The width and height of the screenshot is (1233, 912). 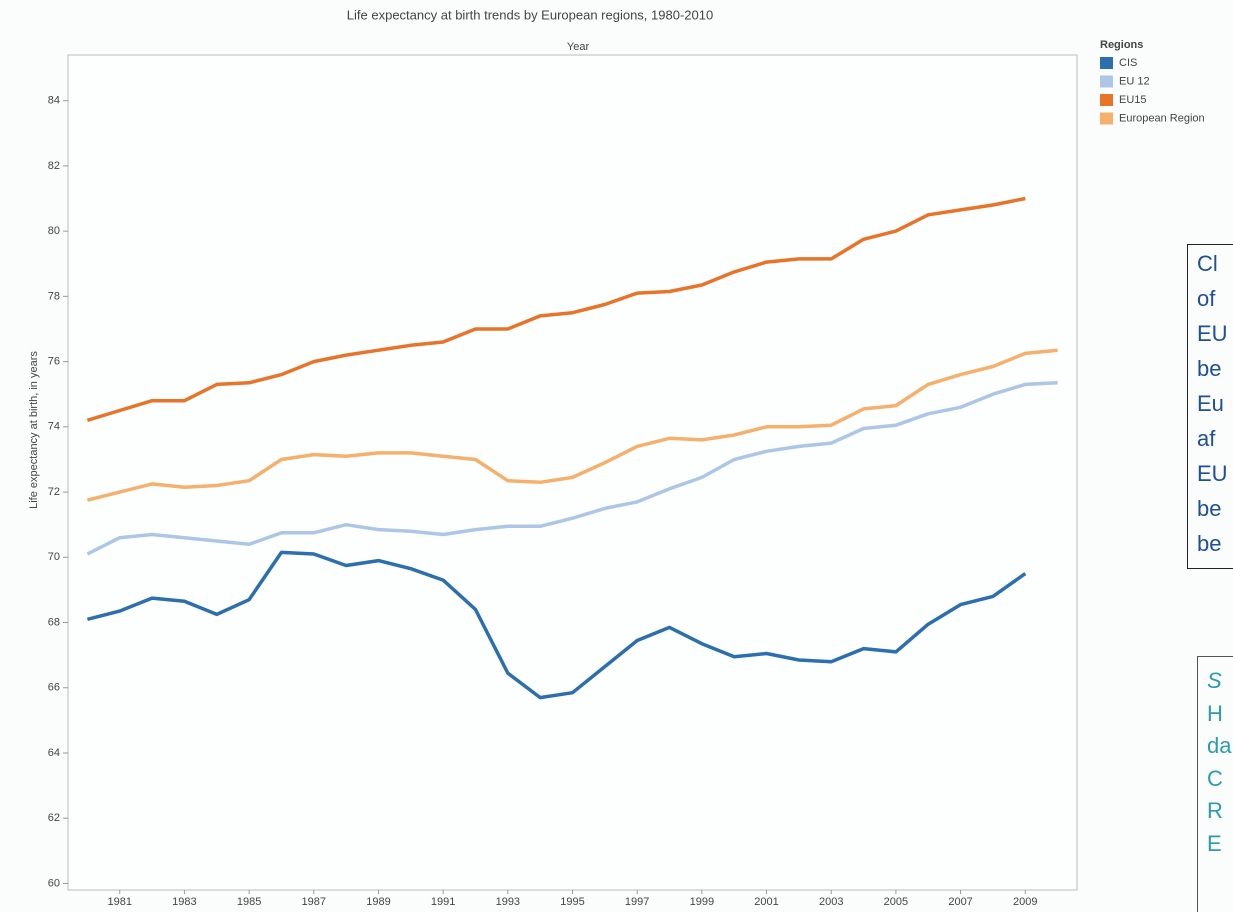 I want to click on x-tick-label: 2001, so click(x=766, y=902).